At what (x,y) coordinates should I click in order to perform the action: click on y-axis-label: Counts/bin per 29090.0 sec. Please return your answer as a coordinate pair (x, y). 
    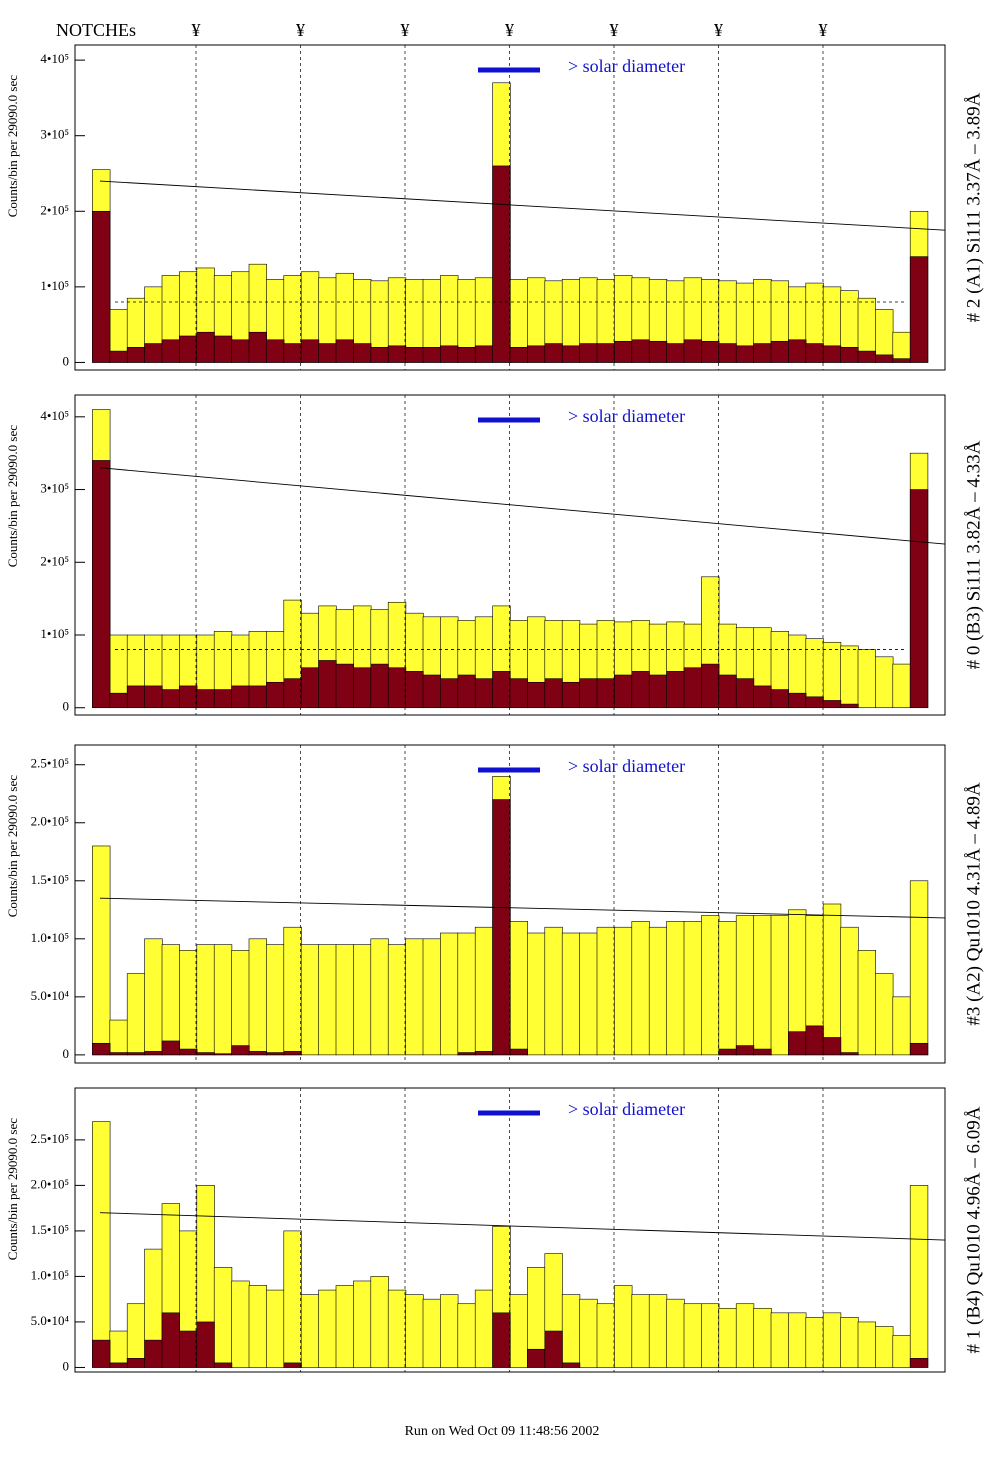
    Looking at the image, I should click on (12, 1189).